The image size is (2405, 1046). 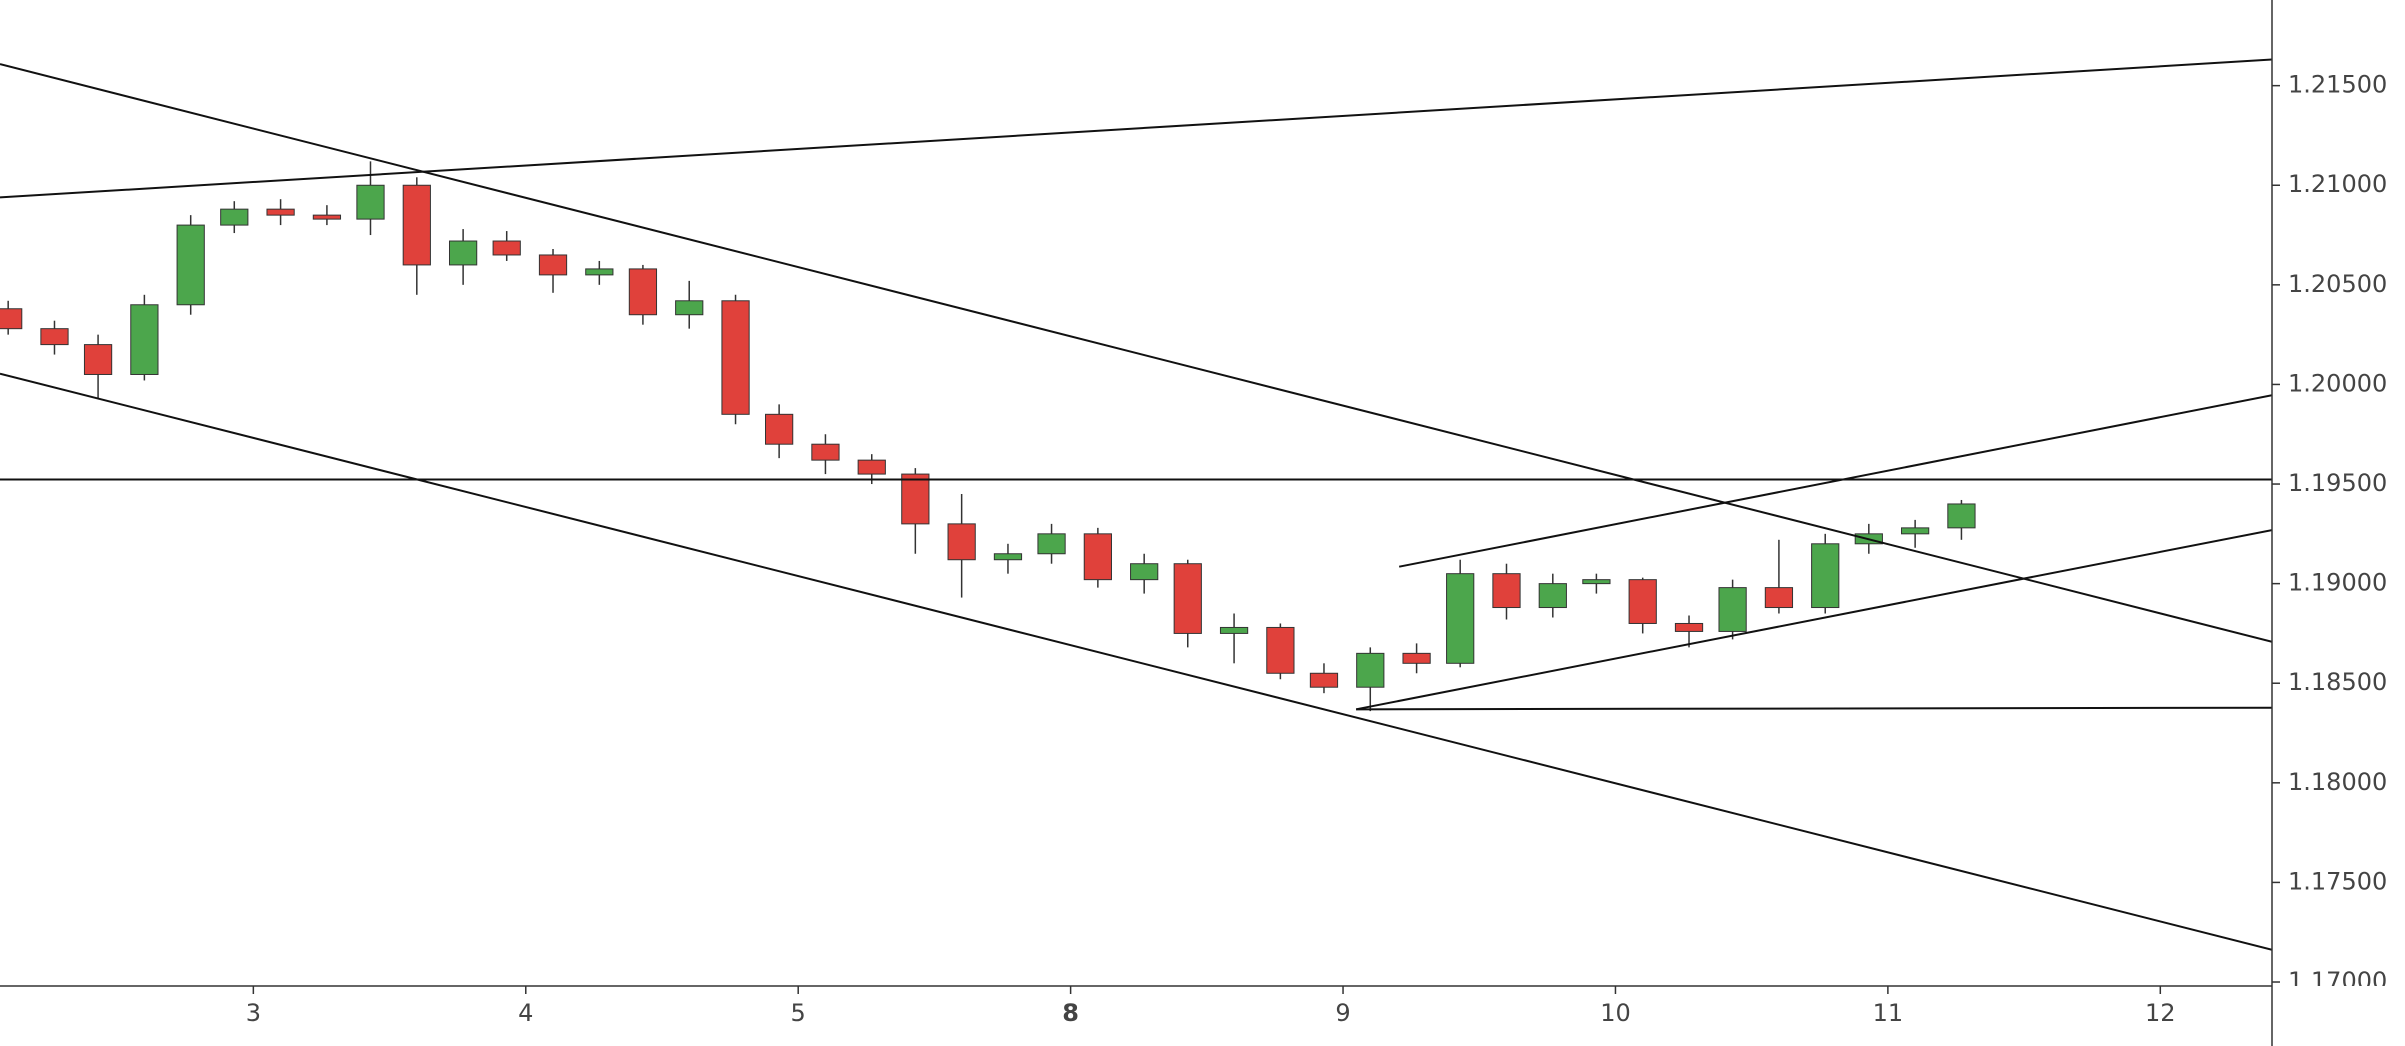 What do you see at coordinates (1615, 1013) in the screenshot?
I see `x-tick-label: 10` at bounding box center [1615, 1013].